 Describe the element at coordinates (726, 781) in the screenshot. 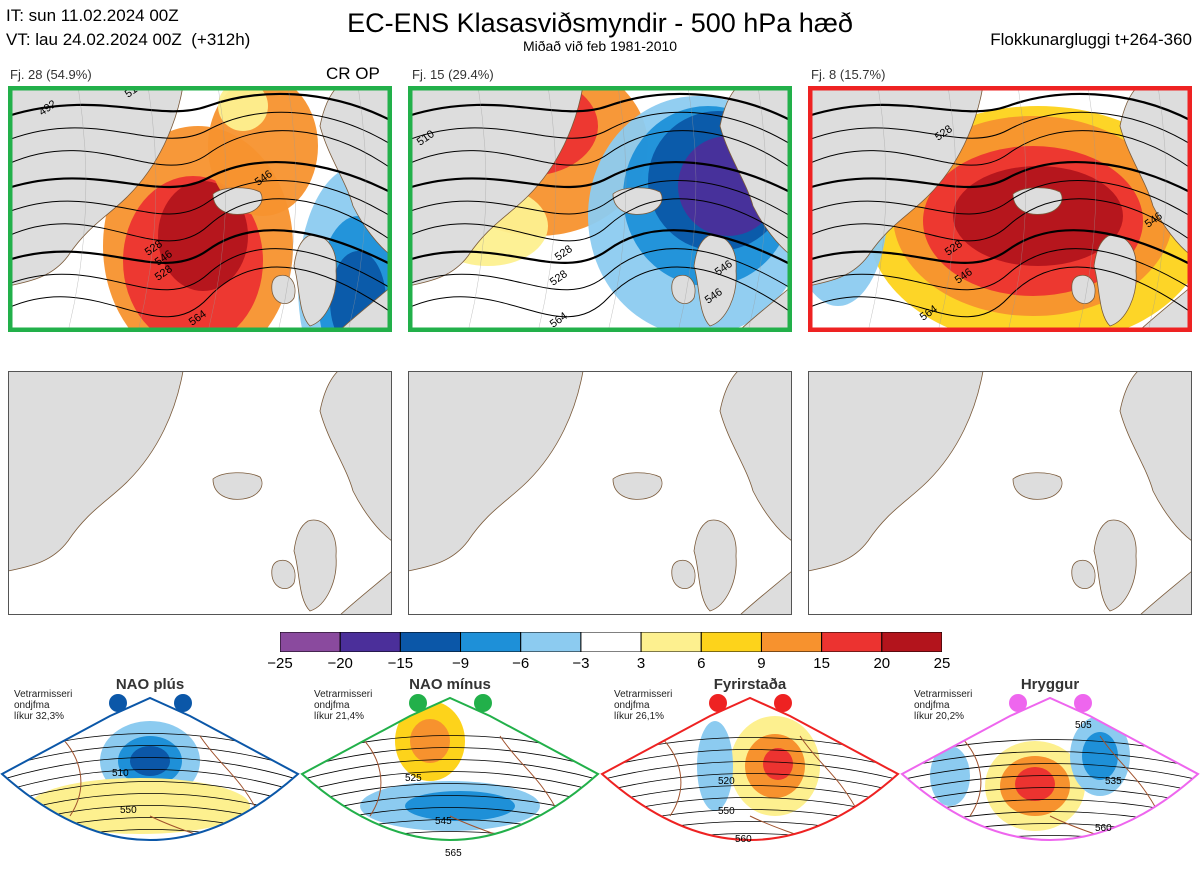

I see `regime-3-contour-label-1: 520` at that location.